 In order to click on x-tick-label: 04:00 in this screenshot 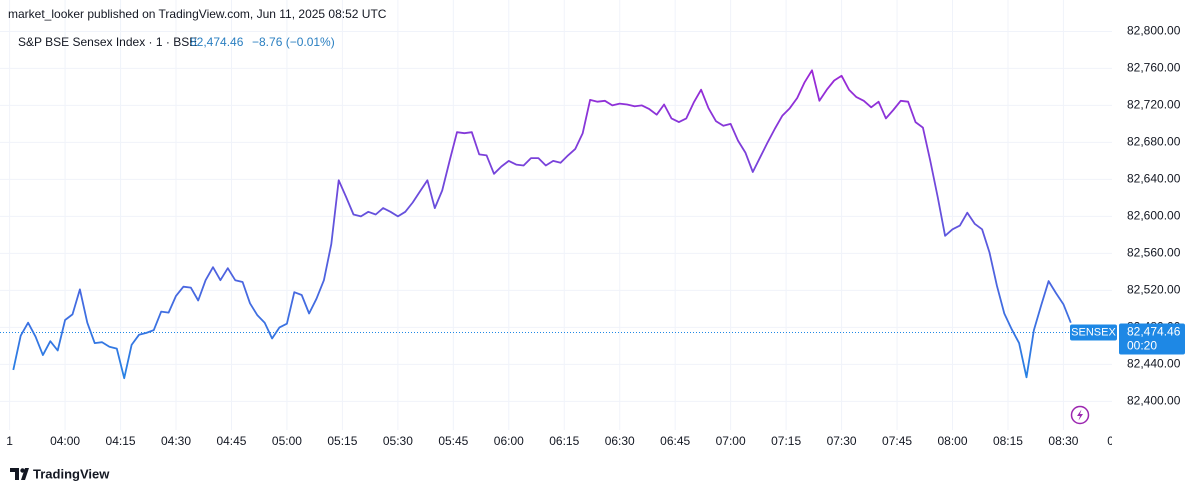, I will do `click(65, 441)`.